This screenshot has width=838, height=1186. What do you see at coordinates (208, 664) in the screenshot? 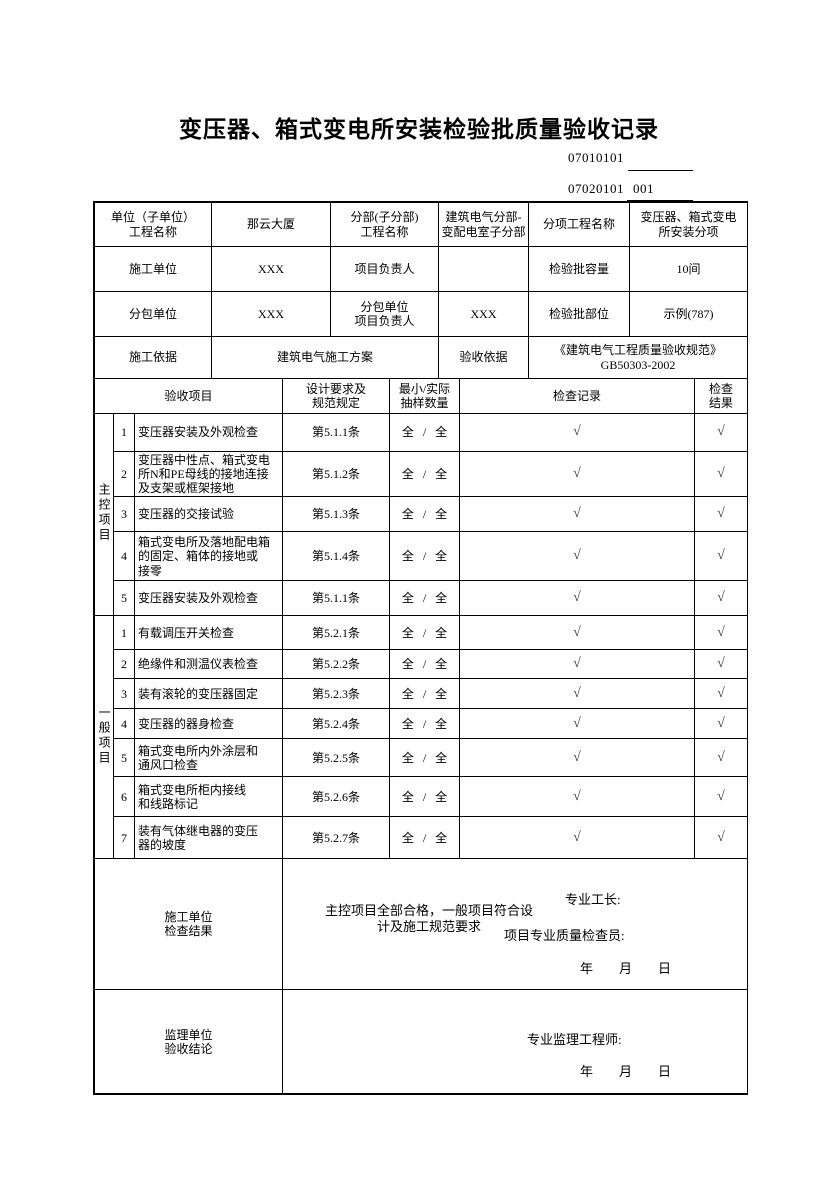
I see `item-name: 绝缘件和测温仪表检查` at bounding box center [208, 664].